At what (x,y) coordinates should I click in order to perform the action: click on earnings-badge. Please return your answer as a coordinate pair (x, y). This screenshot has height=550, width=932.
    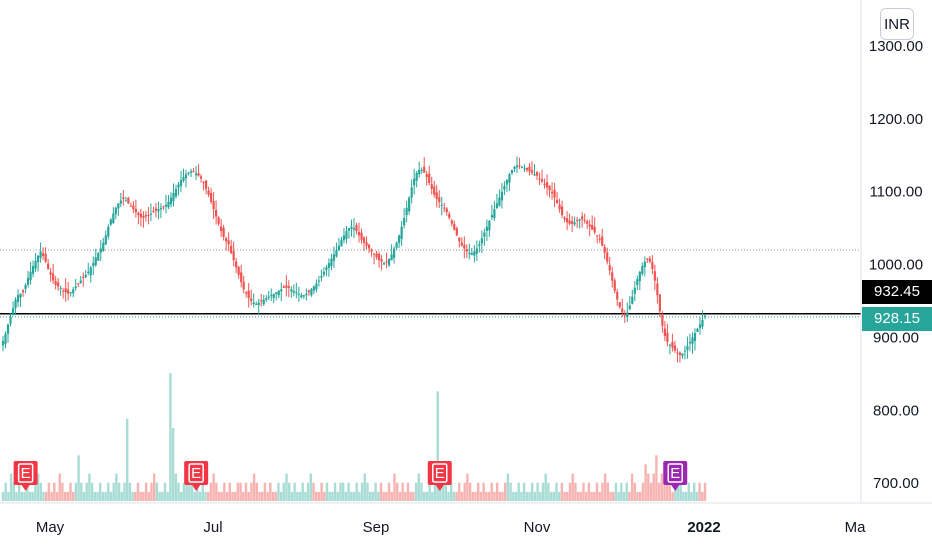
    Looking at the image, I should click on (439, 476).